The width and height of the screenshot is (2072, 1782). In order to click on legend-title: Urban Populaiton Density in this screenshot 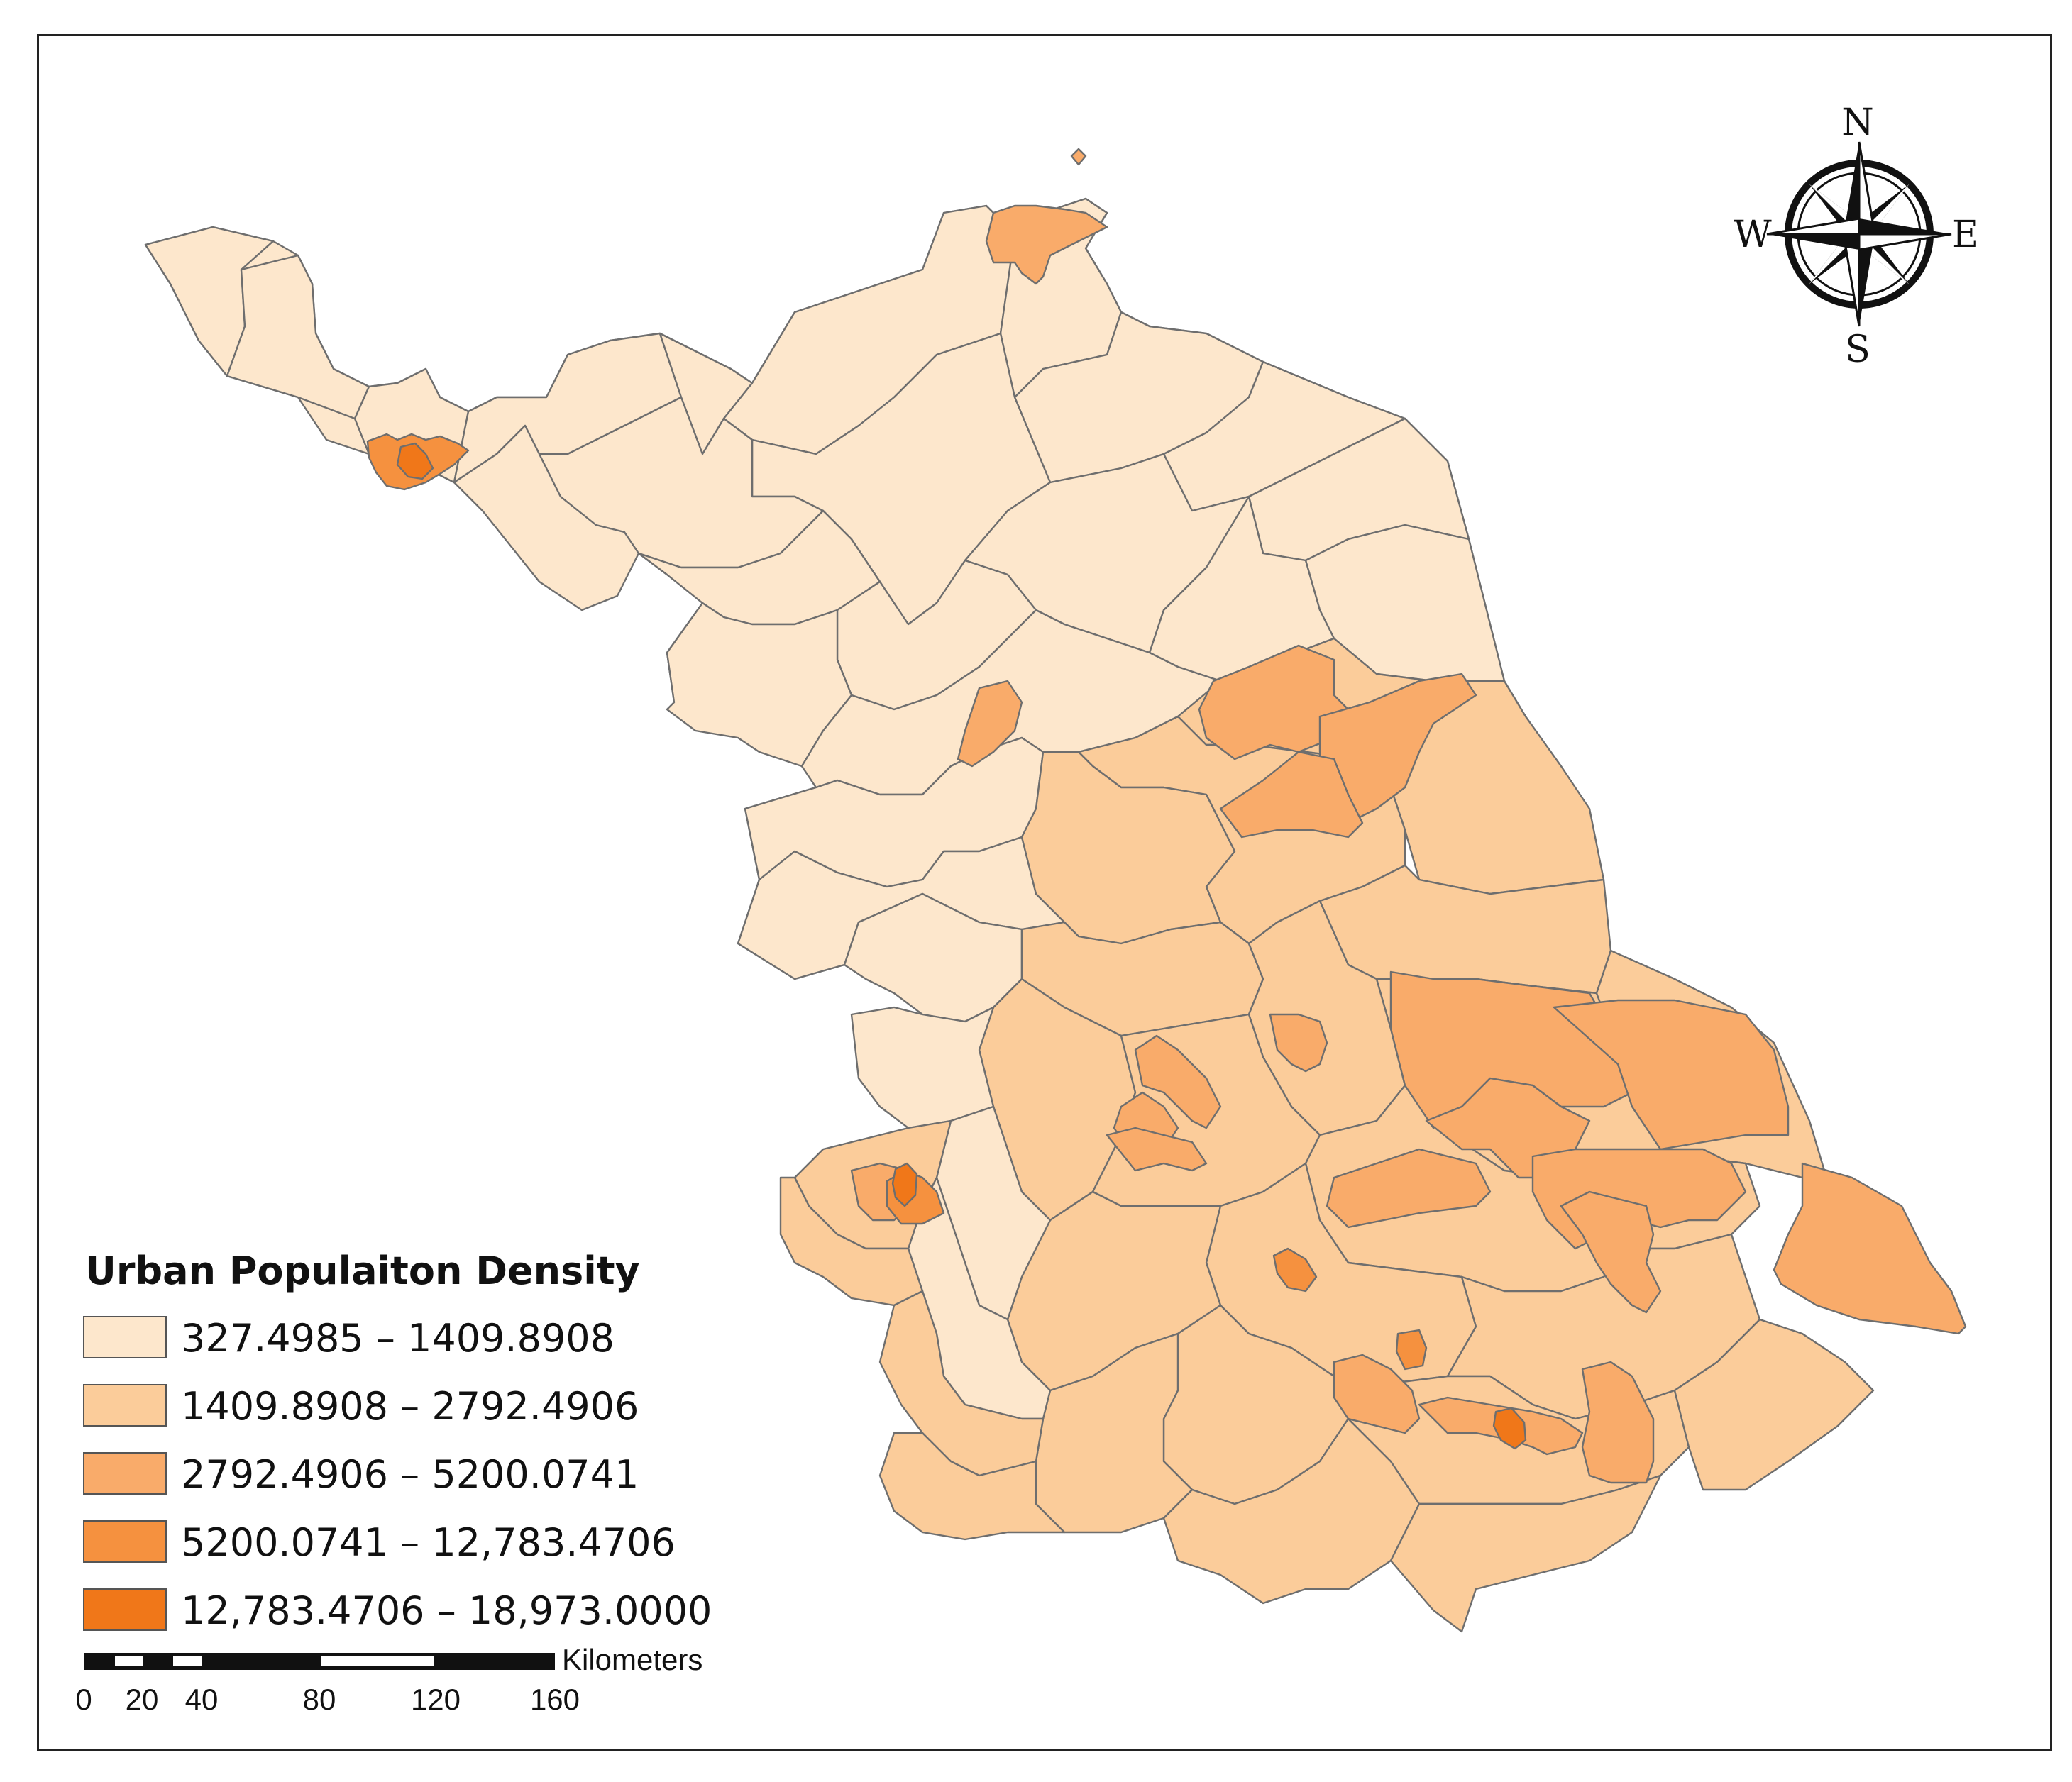, I will do `click(362, 1271)`.